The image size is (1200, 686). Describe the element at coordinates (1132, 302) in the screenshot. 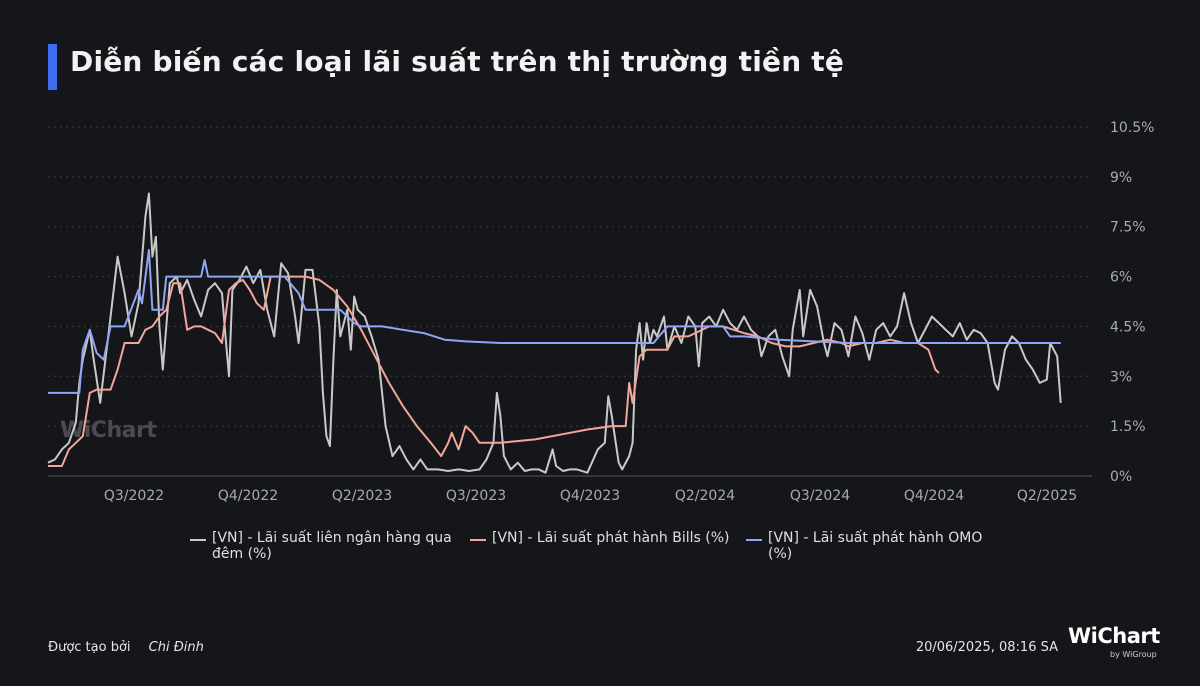

I see `y-axis-ticks: 0% 1.5% 3% 4.5% 6% 7.5% 9% 10.5%` at that location.